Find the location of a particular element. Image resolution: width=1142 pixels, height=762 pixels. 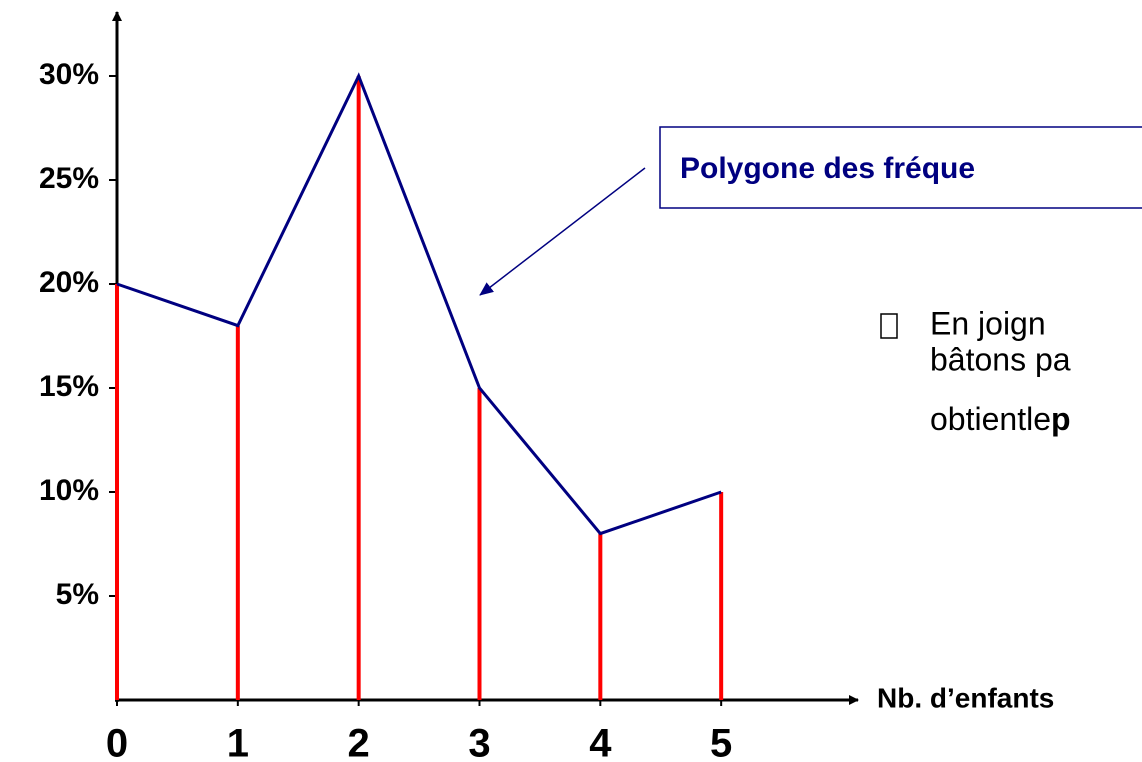

y-tick-label: 10% is located at coordinates (69, 490).